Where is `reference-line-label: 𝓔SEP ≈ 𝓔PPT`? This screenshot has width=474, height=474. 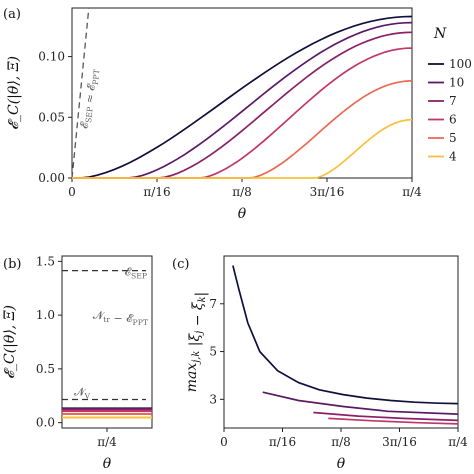 reference-line-label: 𝓔SEP ≈ 𝓔PPT is located at coordinates (89, 98).